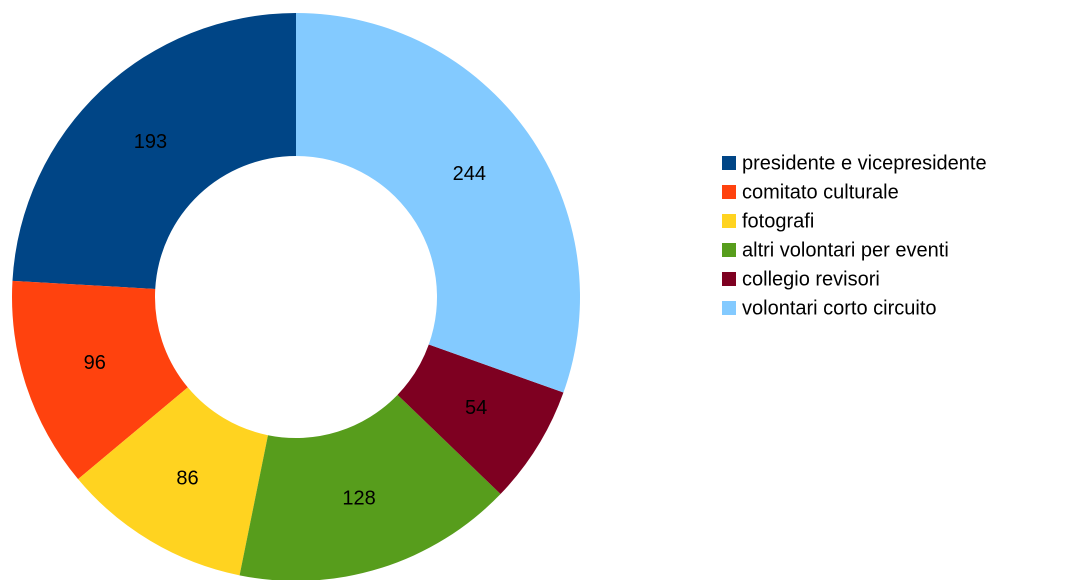 The height and width of the screenshot is (580, 1067). What do you see at coordinates (469, 174) in the screenshot?
I see `data-label: 244` at bounding box center [469, 174].